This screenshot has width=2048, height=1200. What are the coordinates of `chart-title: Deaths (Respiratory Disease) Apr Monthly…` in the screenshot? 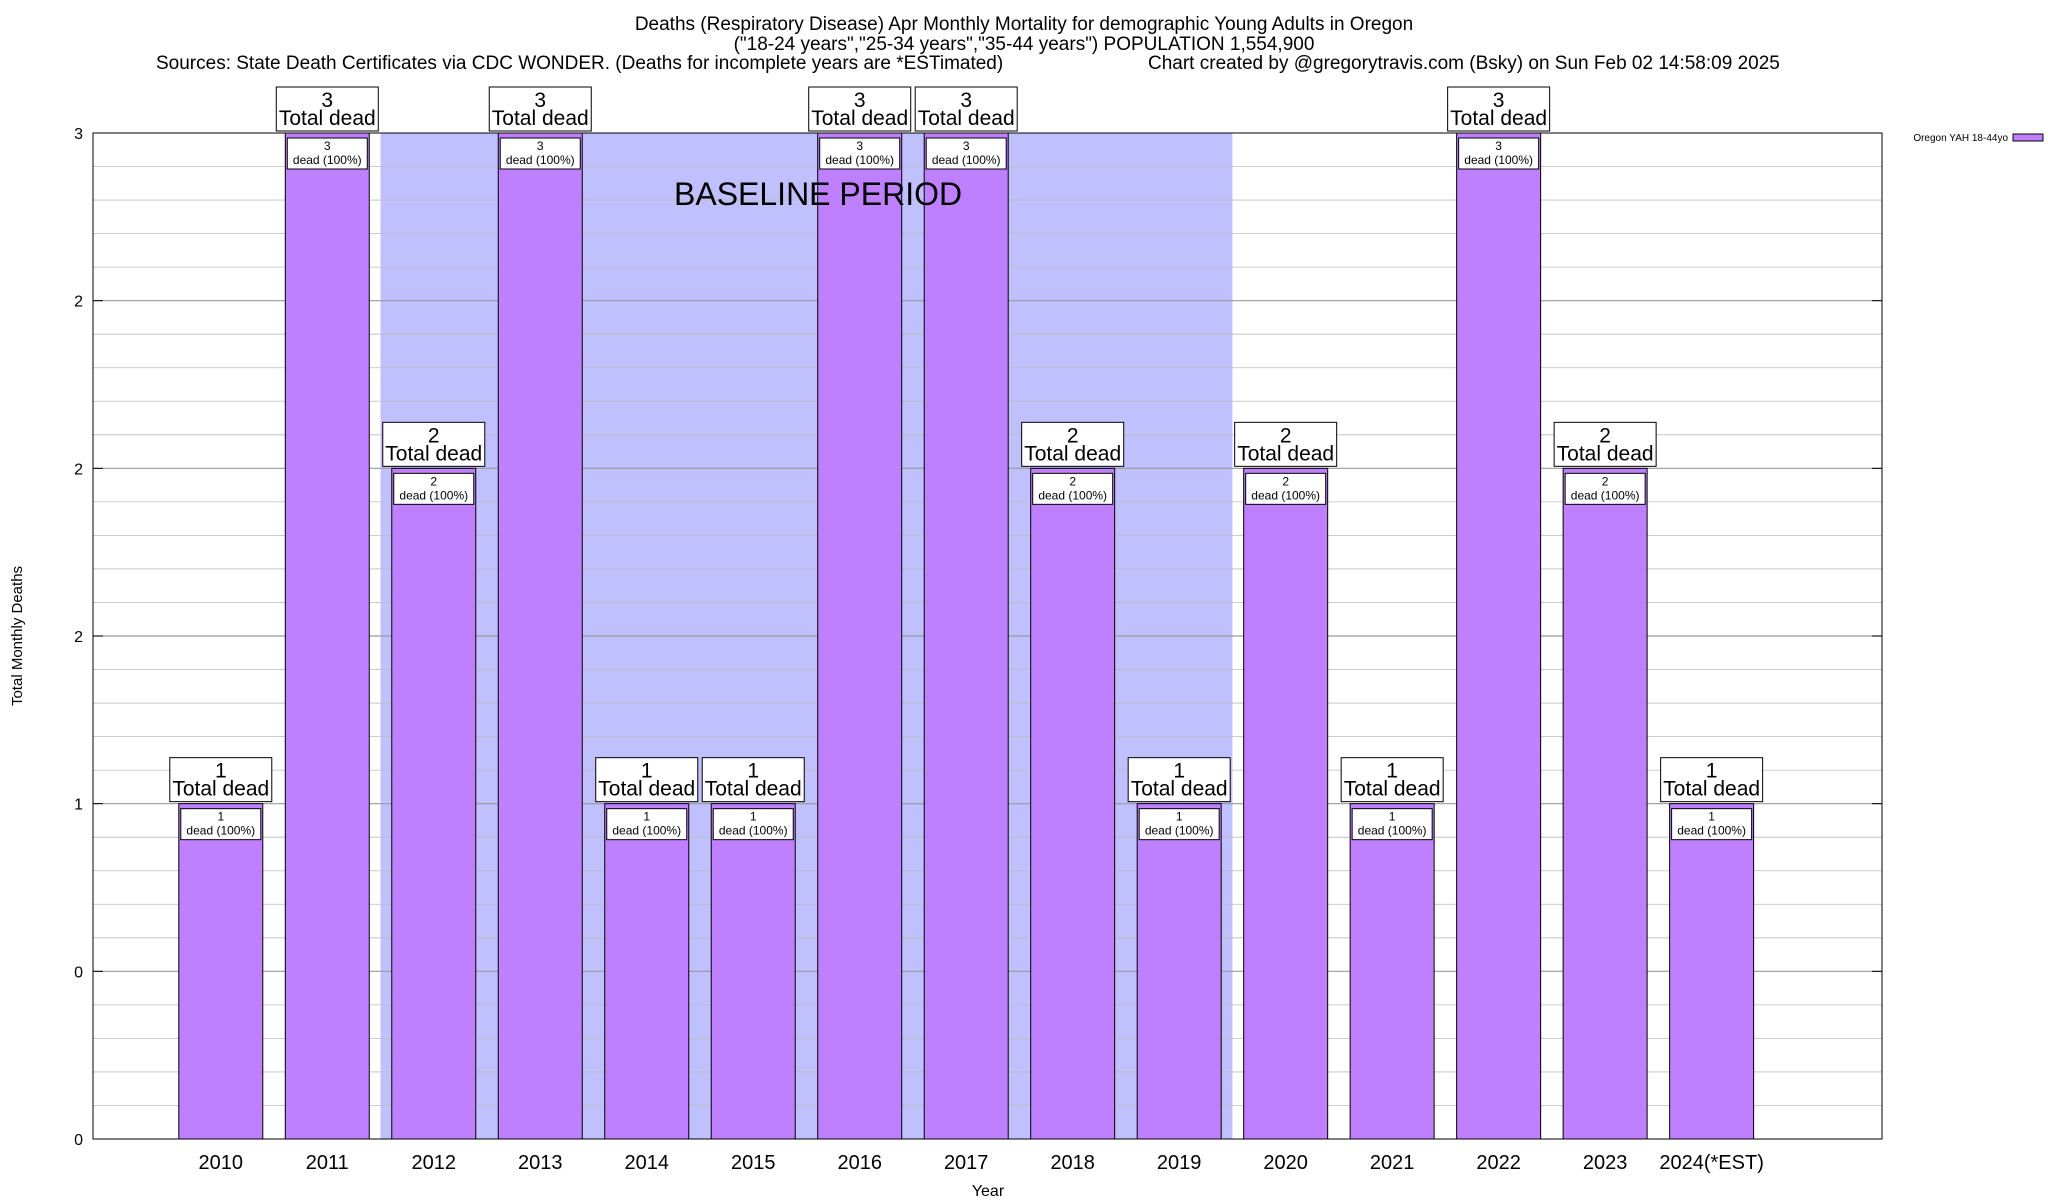 It's located at (1024, 24).